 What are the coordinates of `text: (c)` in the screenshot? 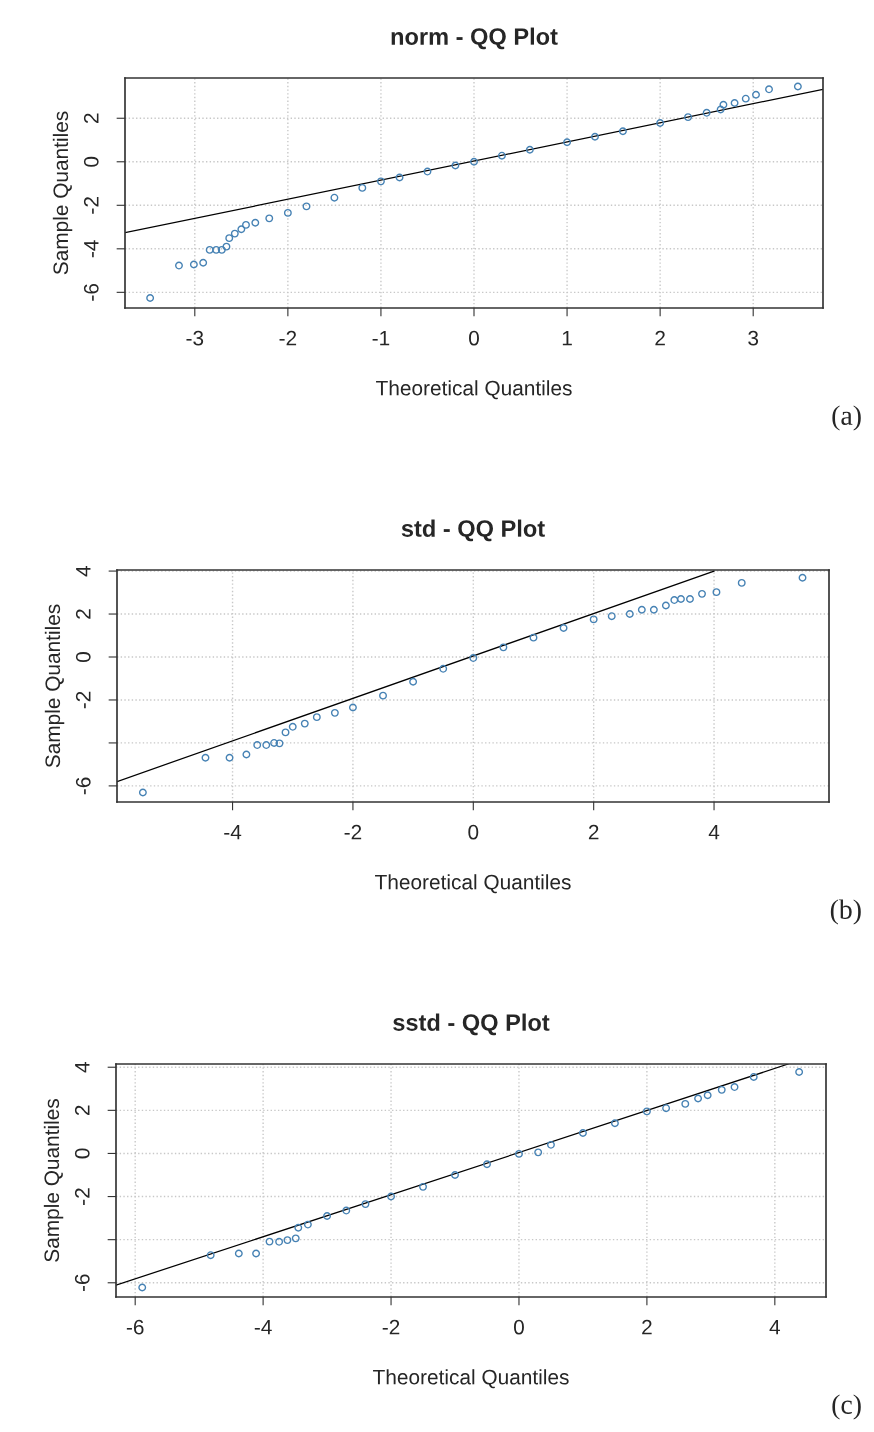 It's located at (846, 1407).